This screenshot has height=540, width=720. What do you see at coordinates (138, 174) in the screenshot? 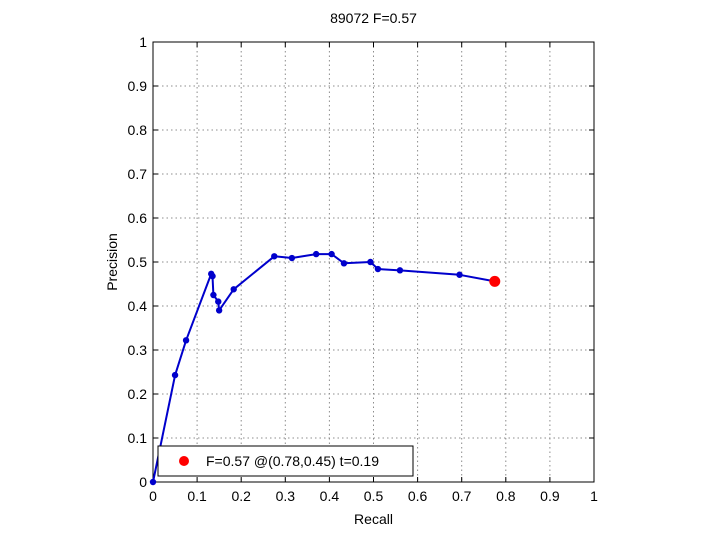
I see `y-tick-label: 0.7` at bounding box center [138, 174].